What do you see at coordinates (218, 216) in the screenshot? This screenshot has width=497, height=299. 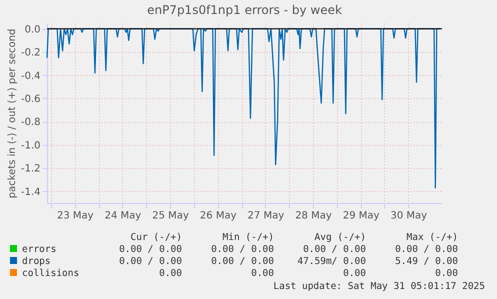 I see `x-tick-label: 26 May` at bounding box center [218, 216].